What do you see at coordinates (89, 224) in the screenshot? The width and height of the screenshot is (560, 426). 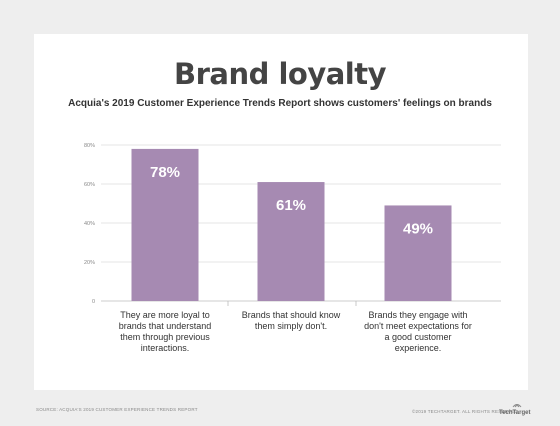 I see `y-tick-label: 40%` at bounding box center [89, 224].